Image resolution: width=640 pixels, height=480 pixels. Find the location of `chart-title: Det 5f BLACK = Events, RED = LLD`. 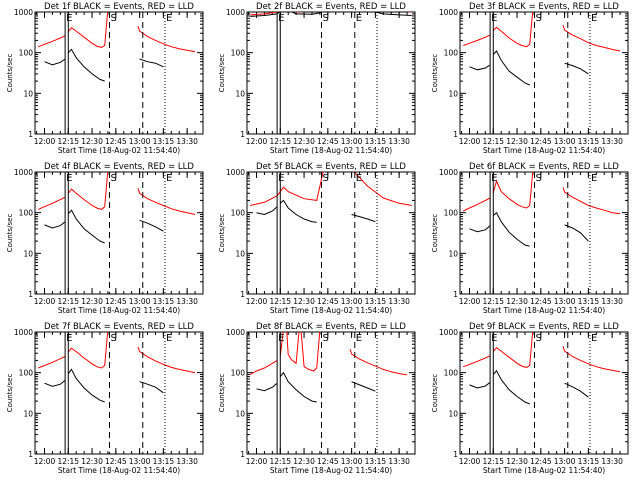

chart-title: Det 5f BLACK = Events, RED = LLD is located at coordinates (331, 167).